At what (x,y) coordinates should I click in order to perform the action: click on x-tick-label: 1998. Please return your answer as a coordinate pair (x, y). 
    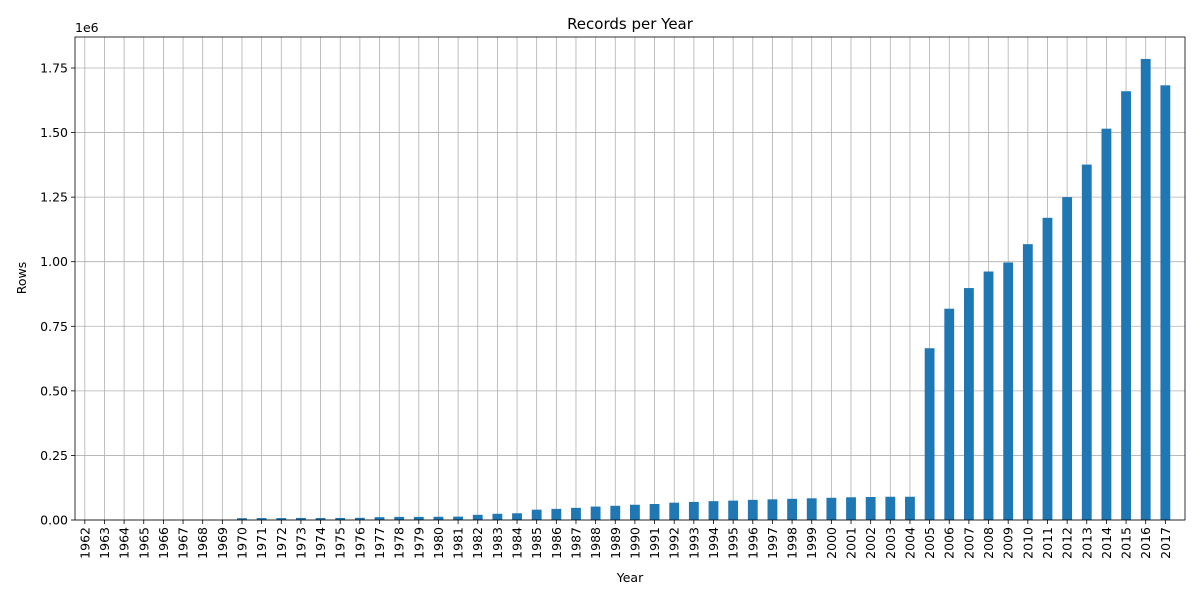
    Looking at the image, I should click on (792, 543).